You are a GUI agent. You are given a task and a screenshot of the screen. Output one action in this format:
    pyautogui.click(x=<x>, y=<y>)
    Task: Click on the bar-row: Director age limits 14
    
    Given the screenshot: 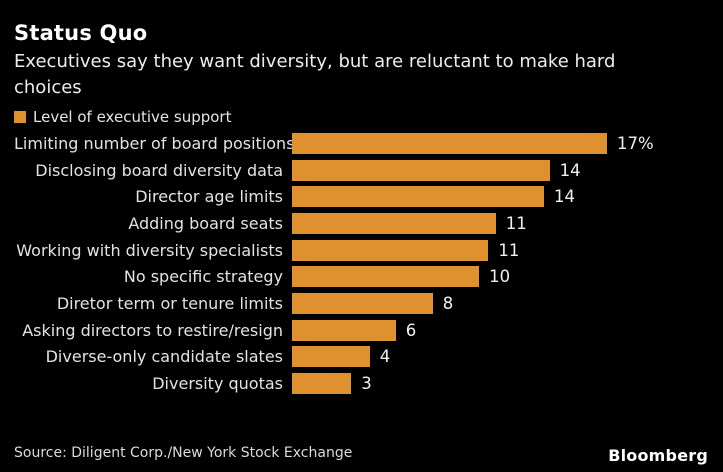 What is the action you would take?
    pyautogui.click(x=362, y=196)
    